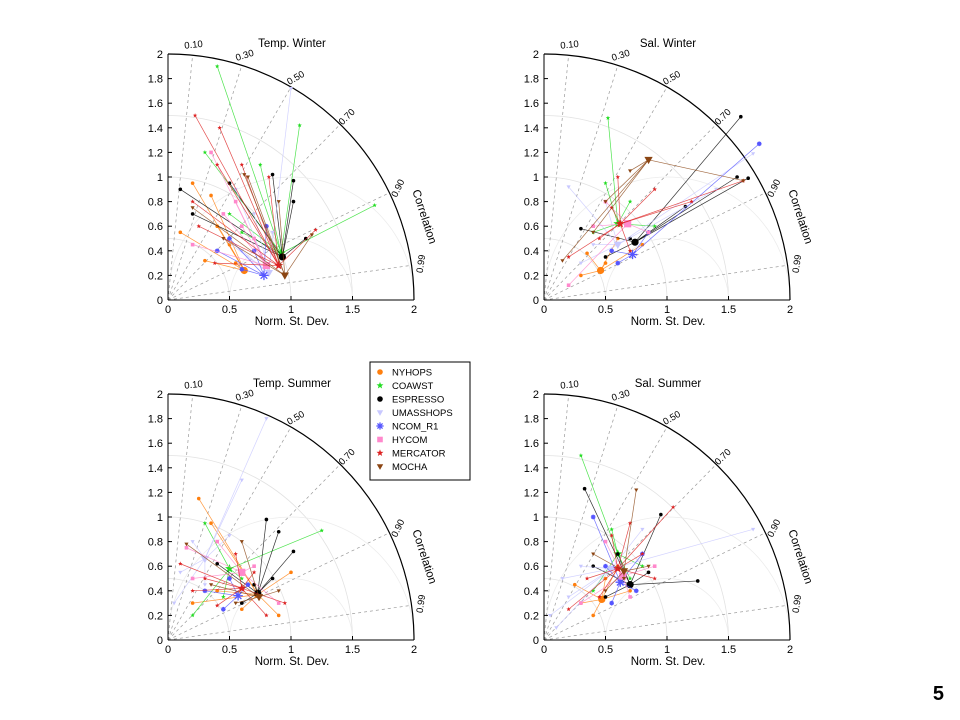 The image size is (960, 720). I want to click on x-tick-label: 2, so click(790, 310).